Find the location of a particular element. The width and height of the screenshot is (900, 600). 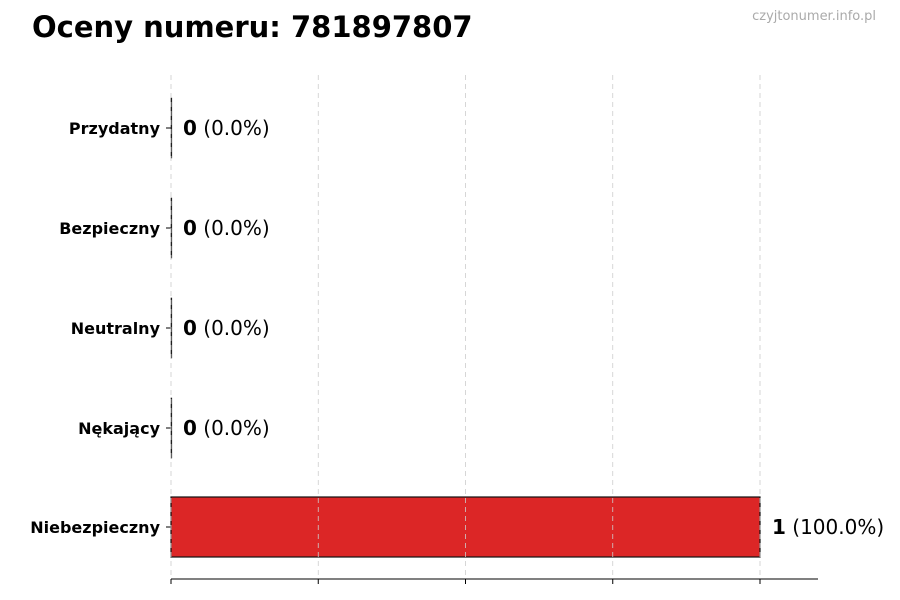

y-tick-label: Nękający is located at coordinates (119, 428).